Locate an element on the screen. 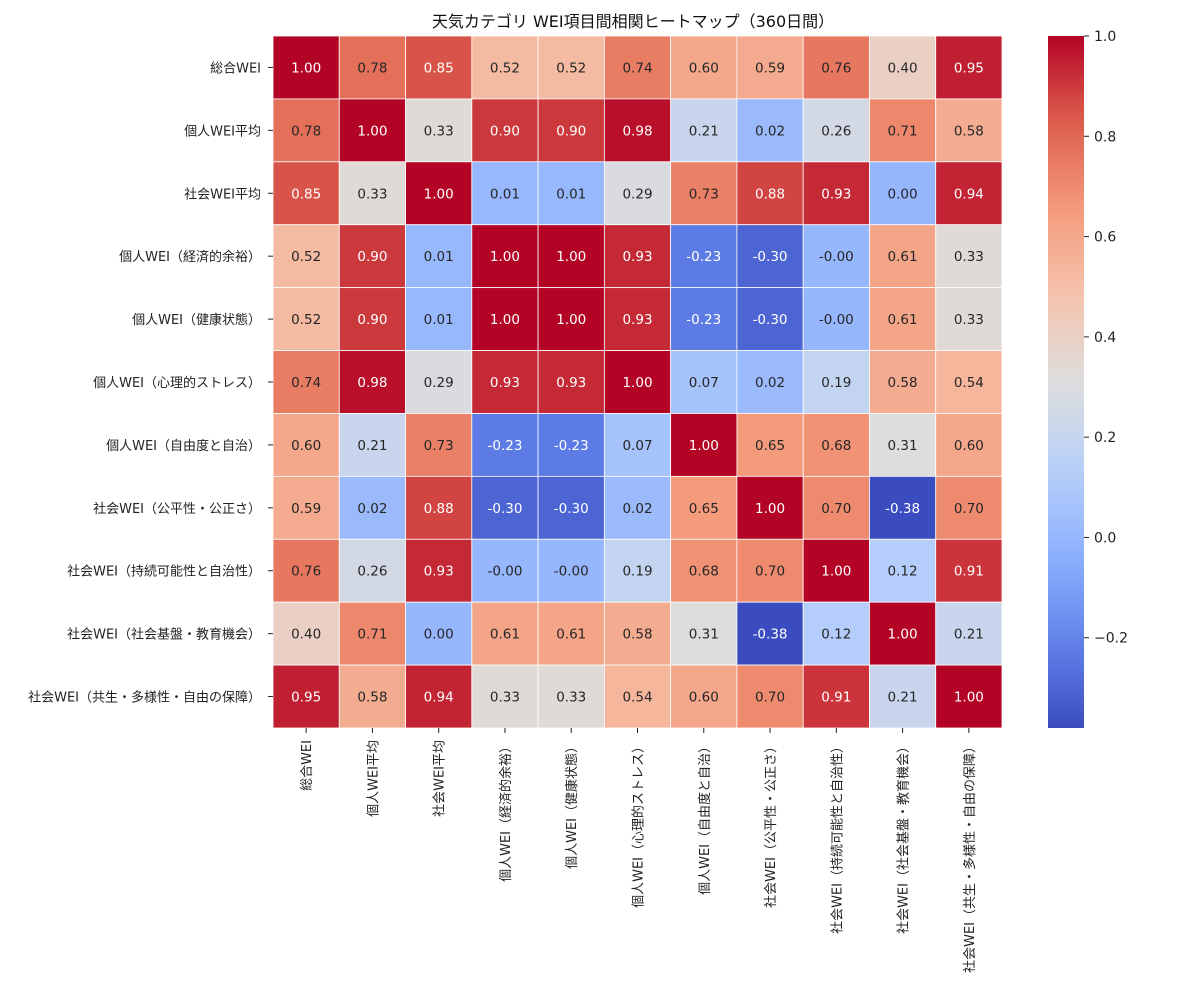  colorbar-tick-label: 0.2 is located at coordinates (1105, 438).